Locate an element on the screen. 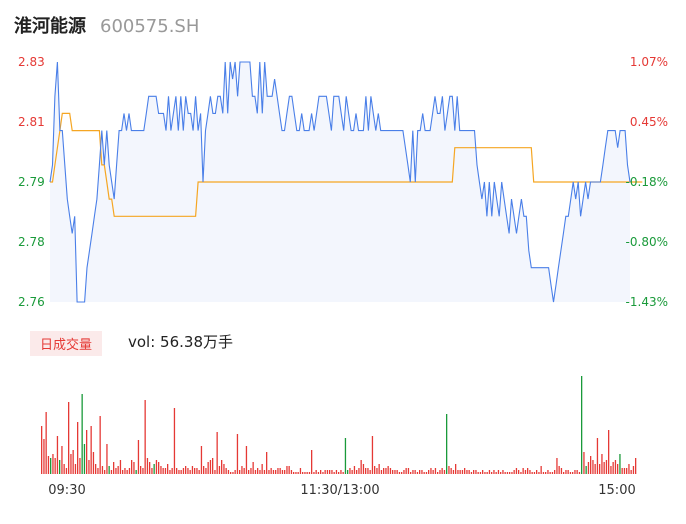 Image resolution: width=686 pixels, height=524 pixels. stock-name: 淮河能源 is located at coordinates (50, 26).